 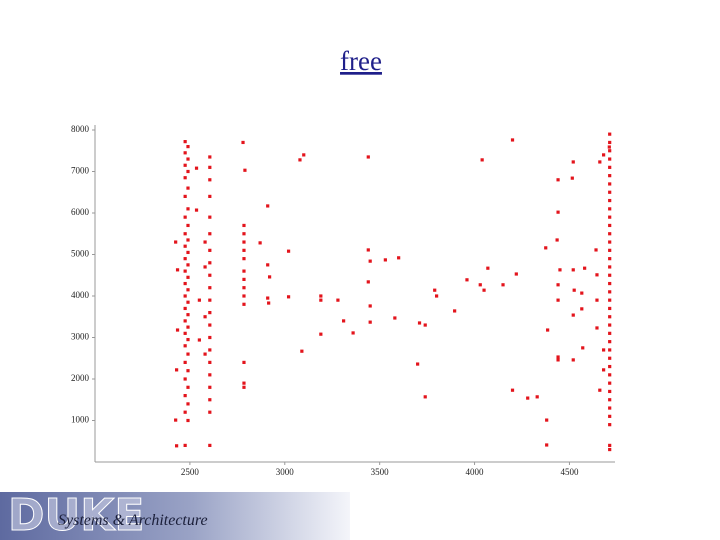 I want to click on x-tick-label: 4500, so click(x=569, y=472).